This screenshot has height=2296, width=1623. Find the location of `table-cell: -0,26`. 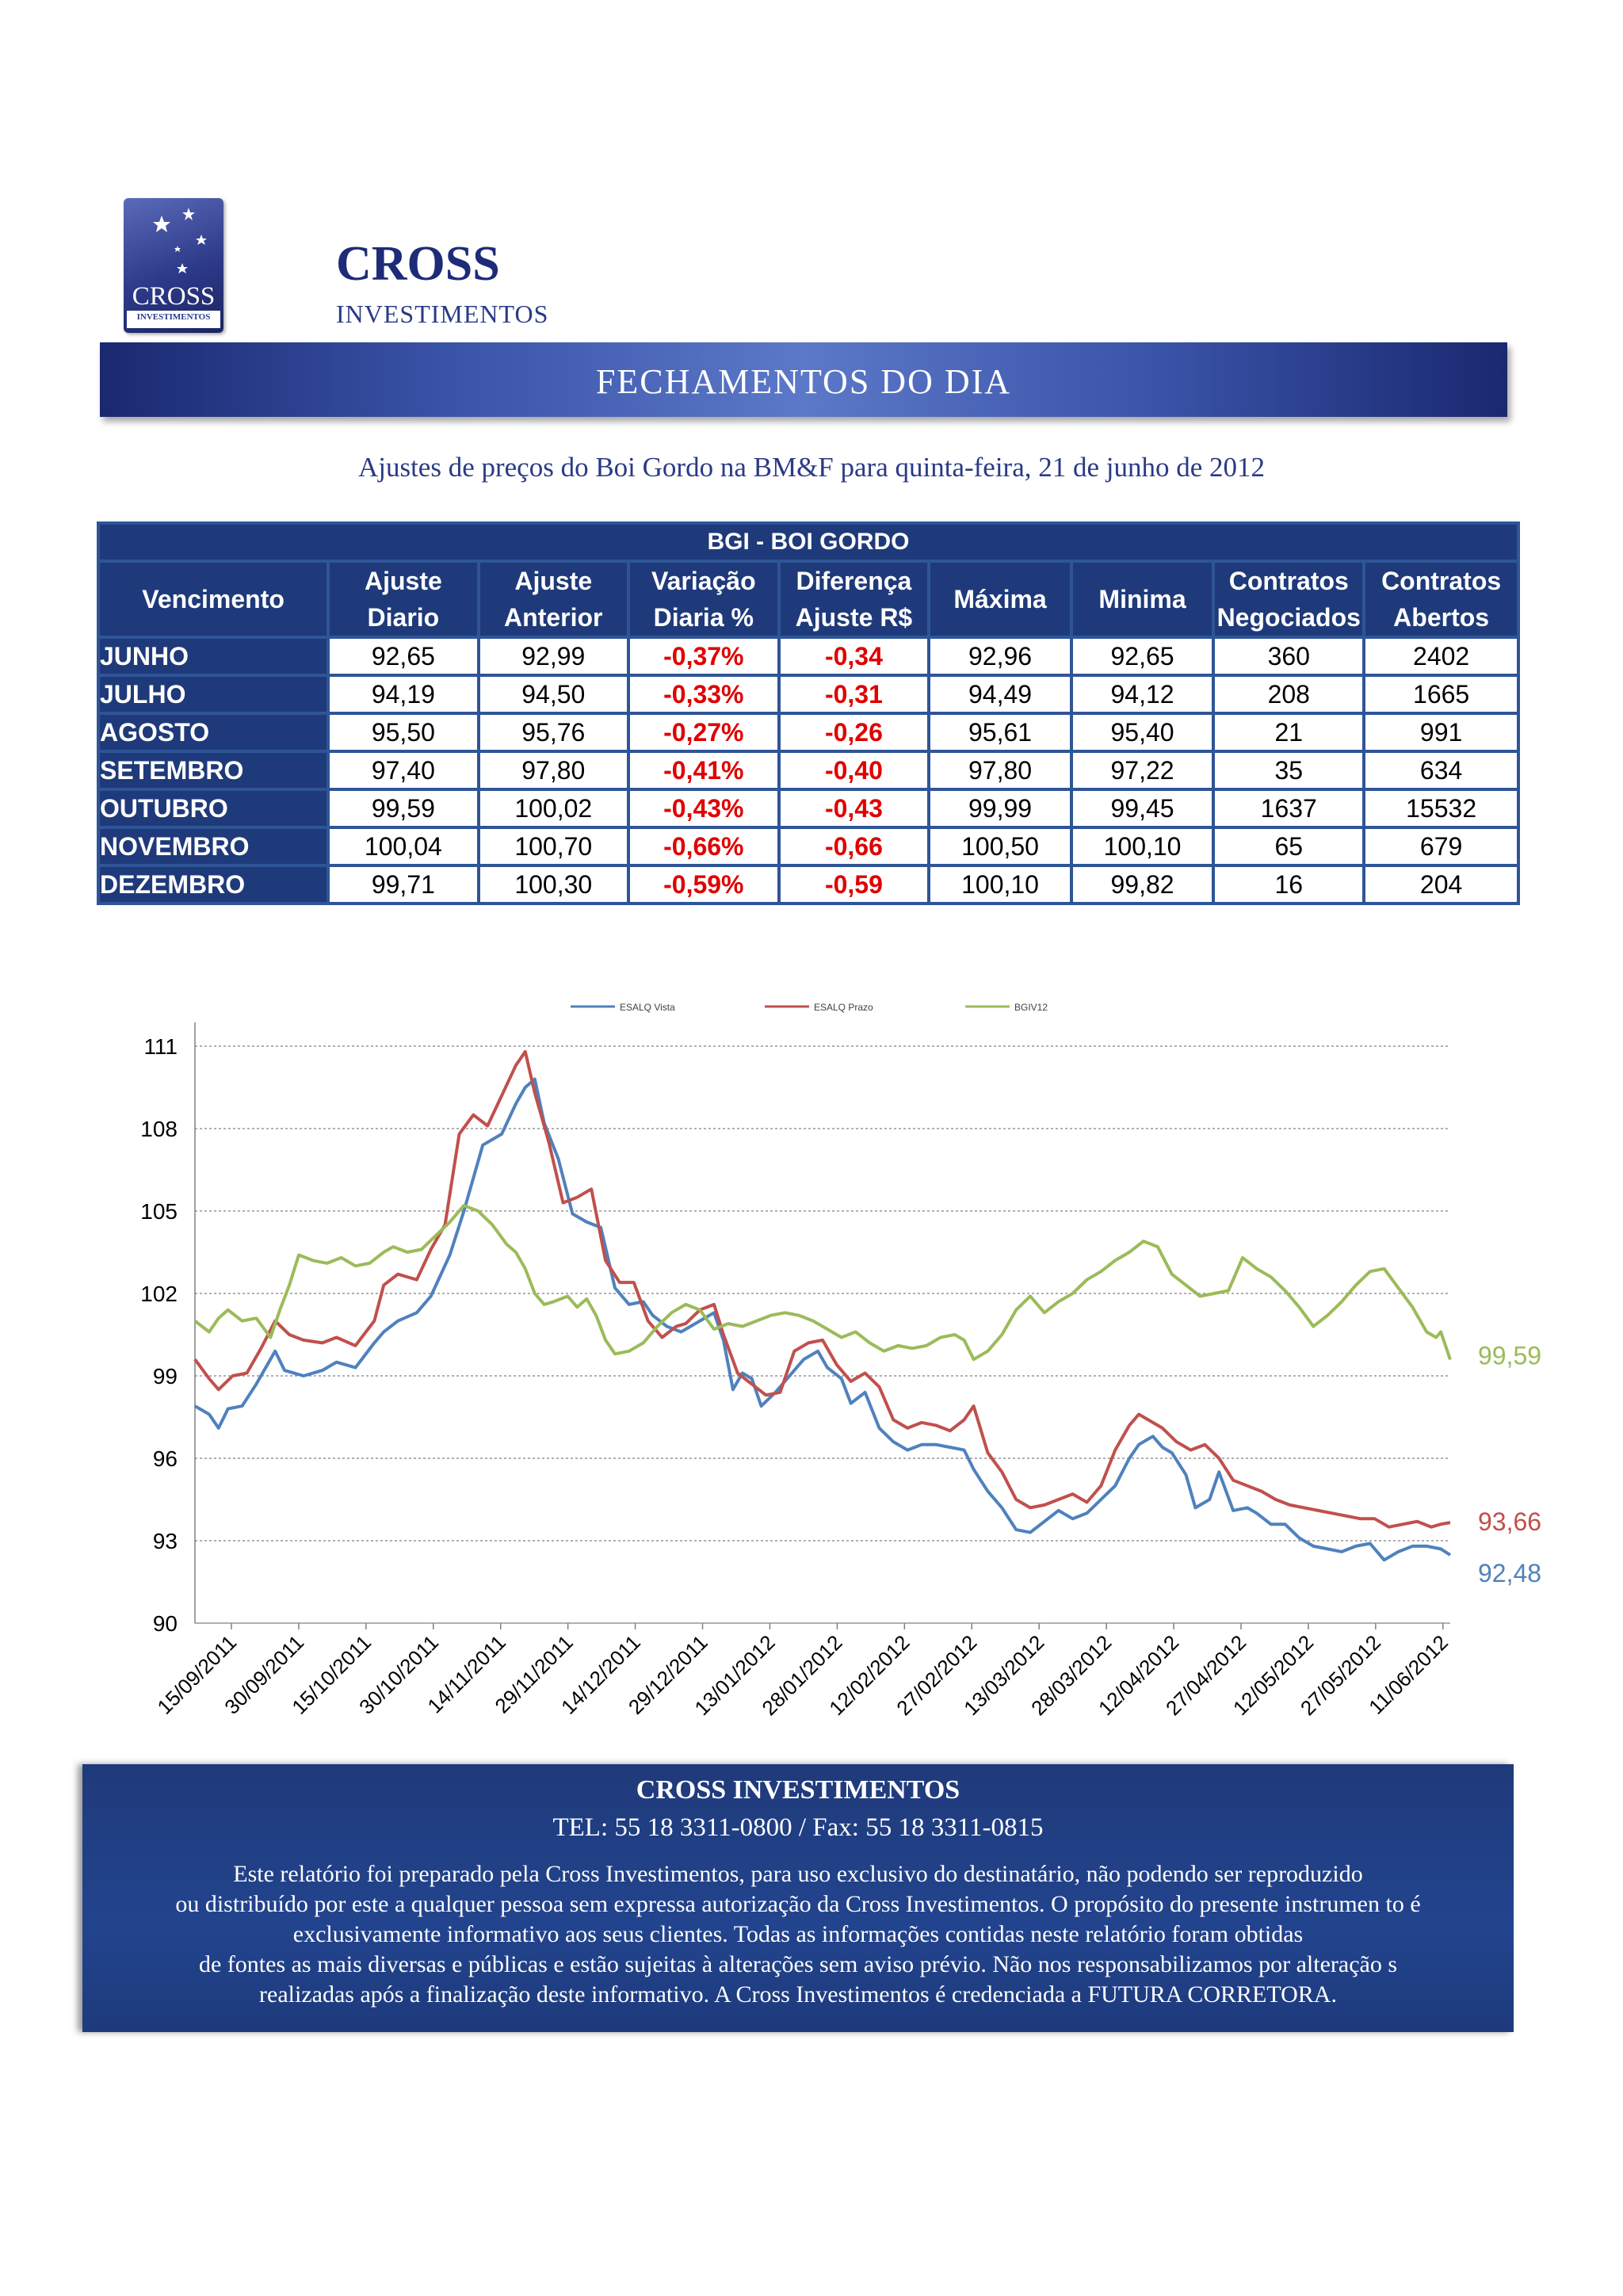

table-cell: -0,26 is located at coordinates (854, 732).